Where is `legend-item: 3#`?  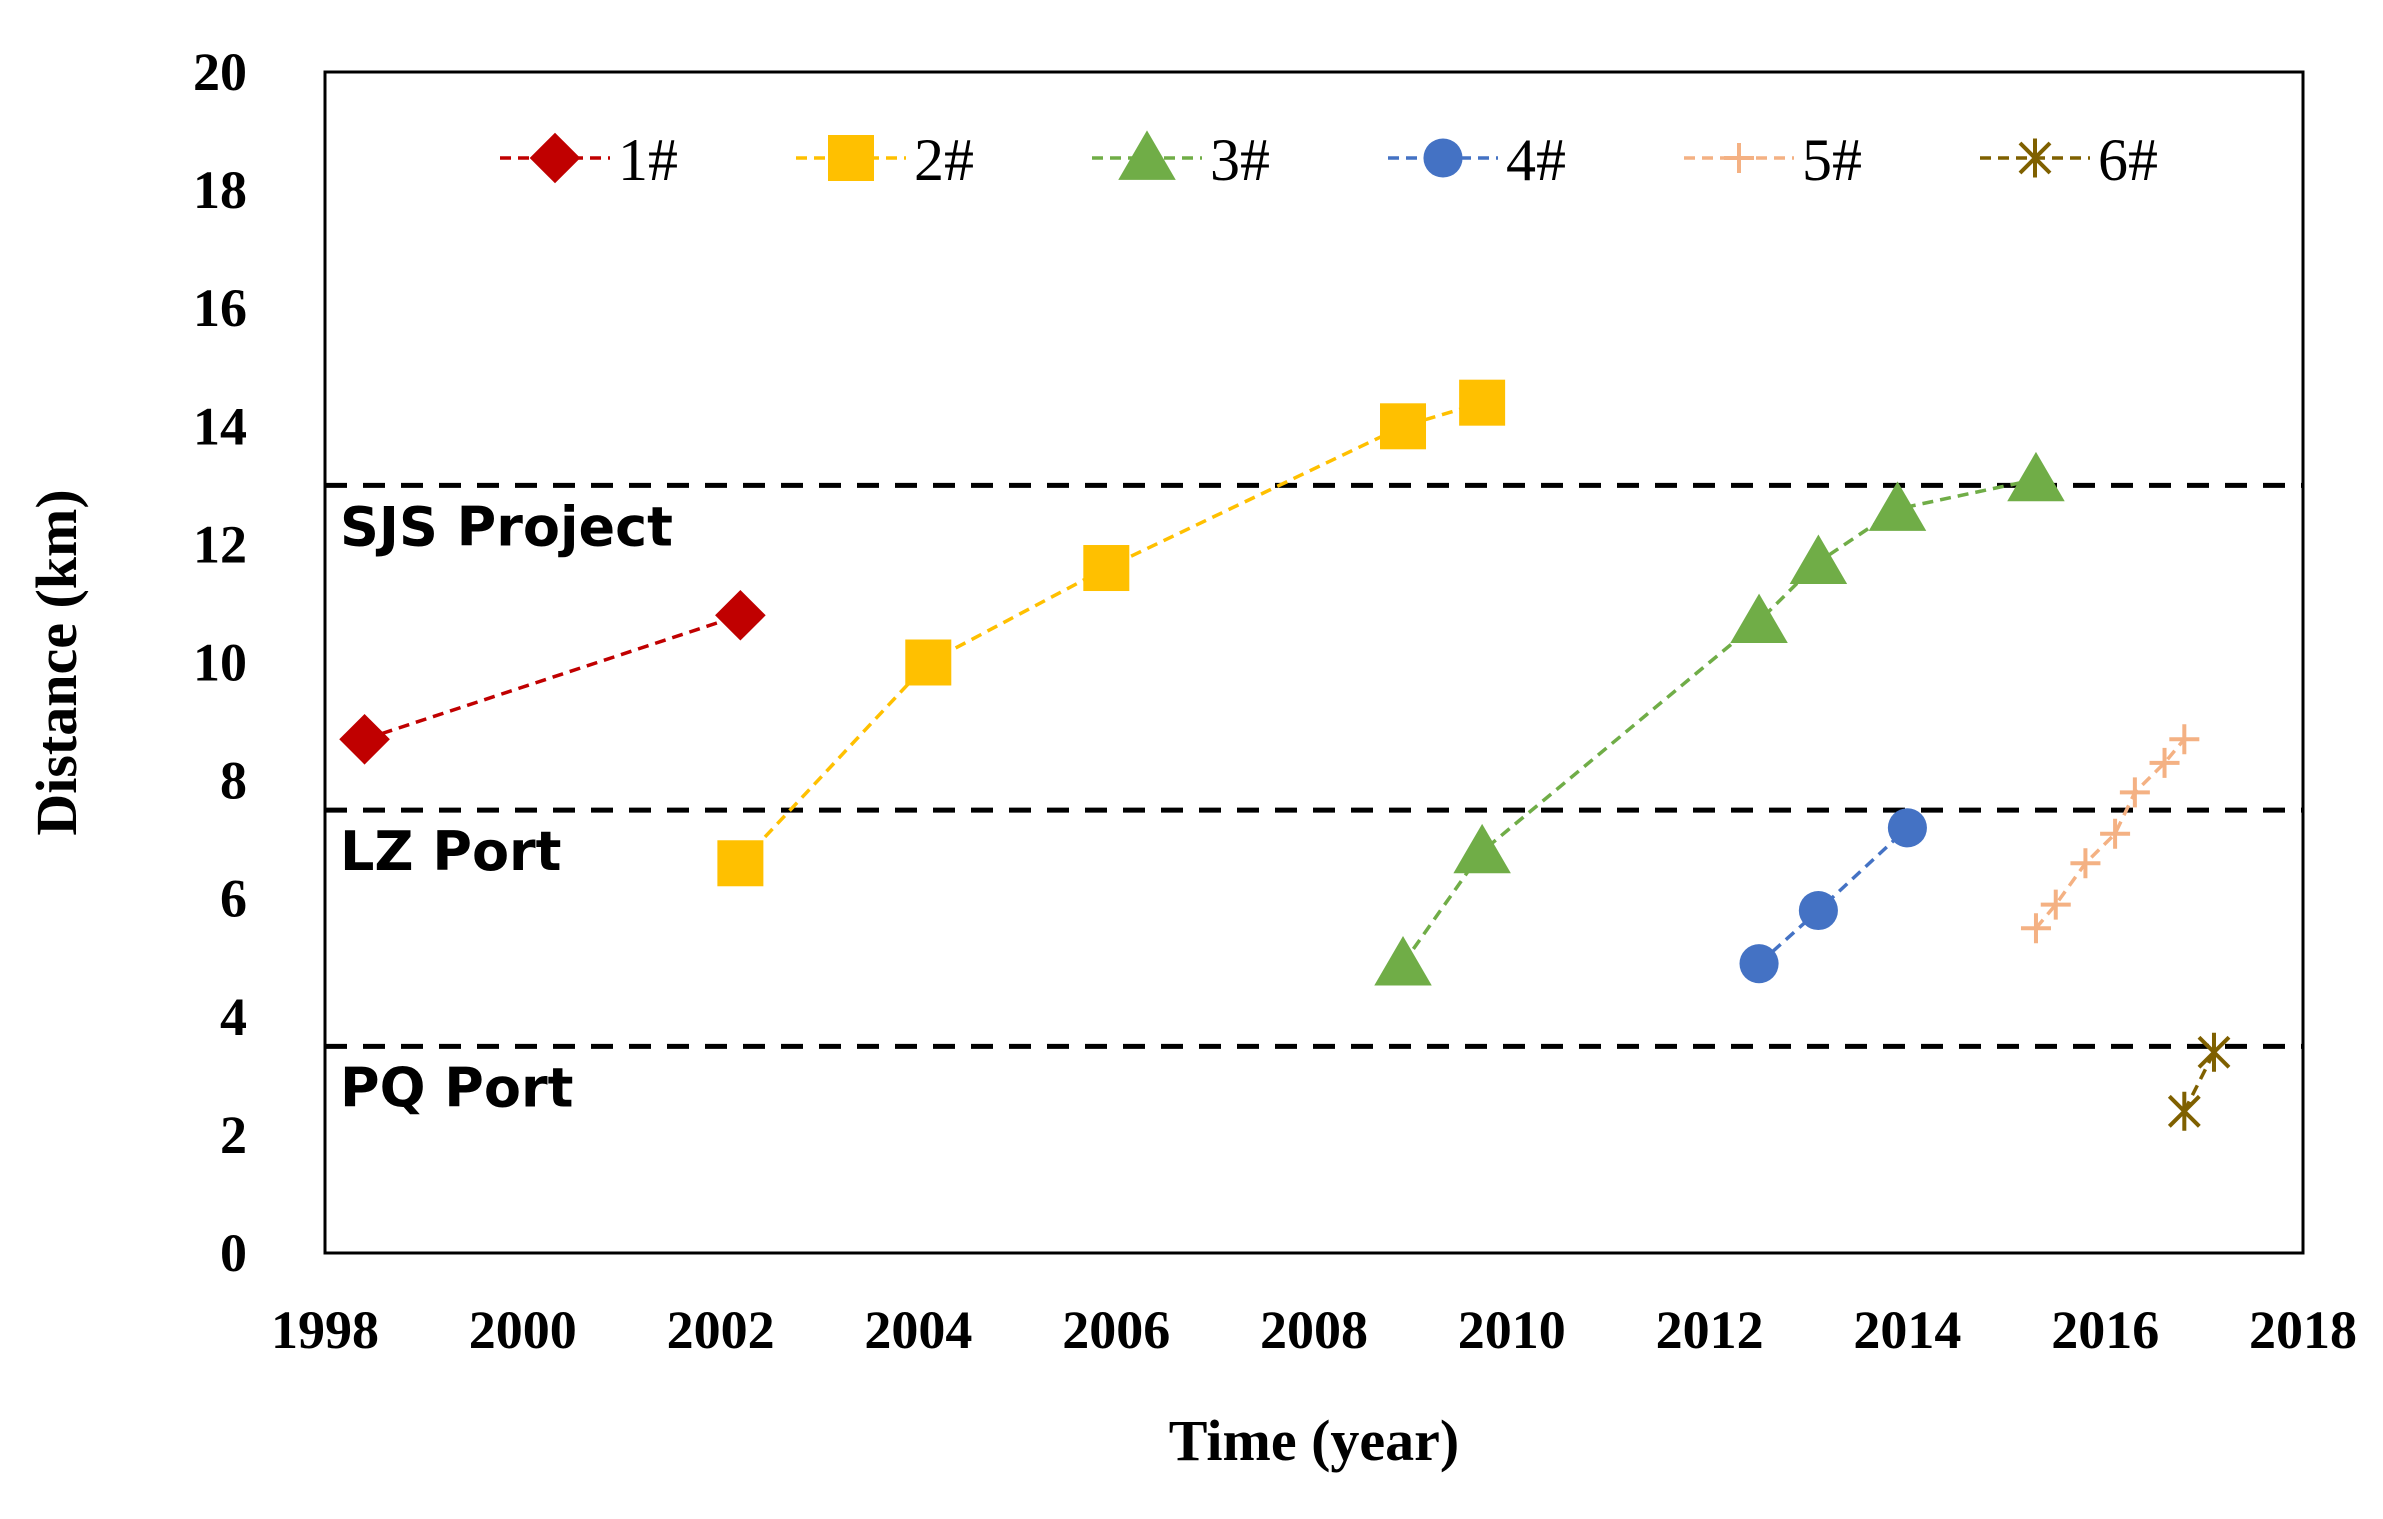
legend-item: 3# is located at coordinates (1181, 160).